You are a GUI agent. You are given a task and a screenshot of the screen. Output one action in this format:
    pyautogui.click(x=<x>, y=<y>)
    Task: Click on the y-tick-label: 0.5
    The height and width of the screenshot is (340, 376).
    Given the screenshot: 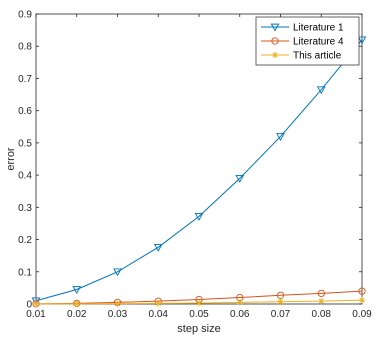 What is the action you would take?
    pyautogui.click(x=25, y=143)
    